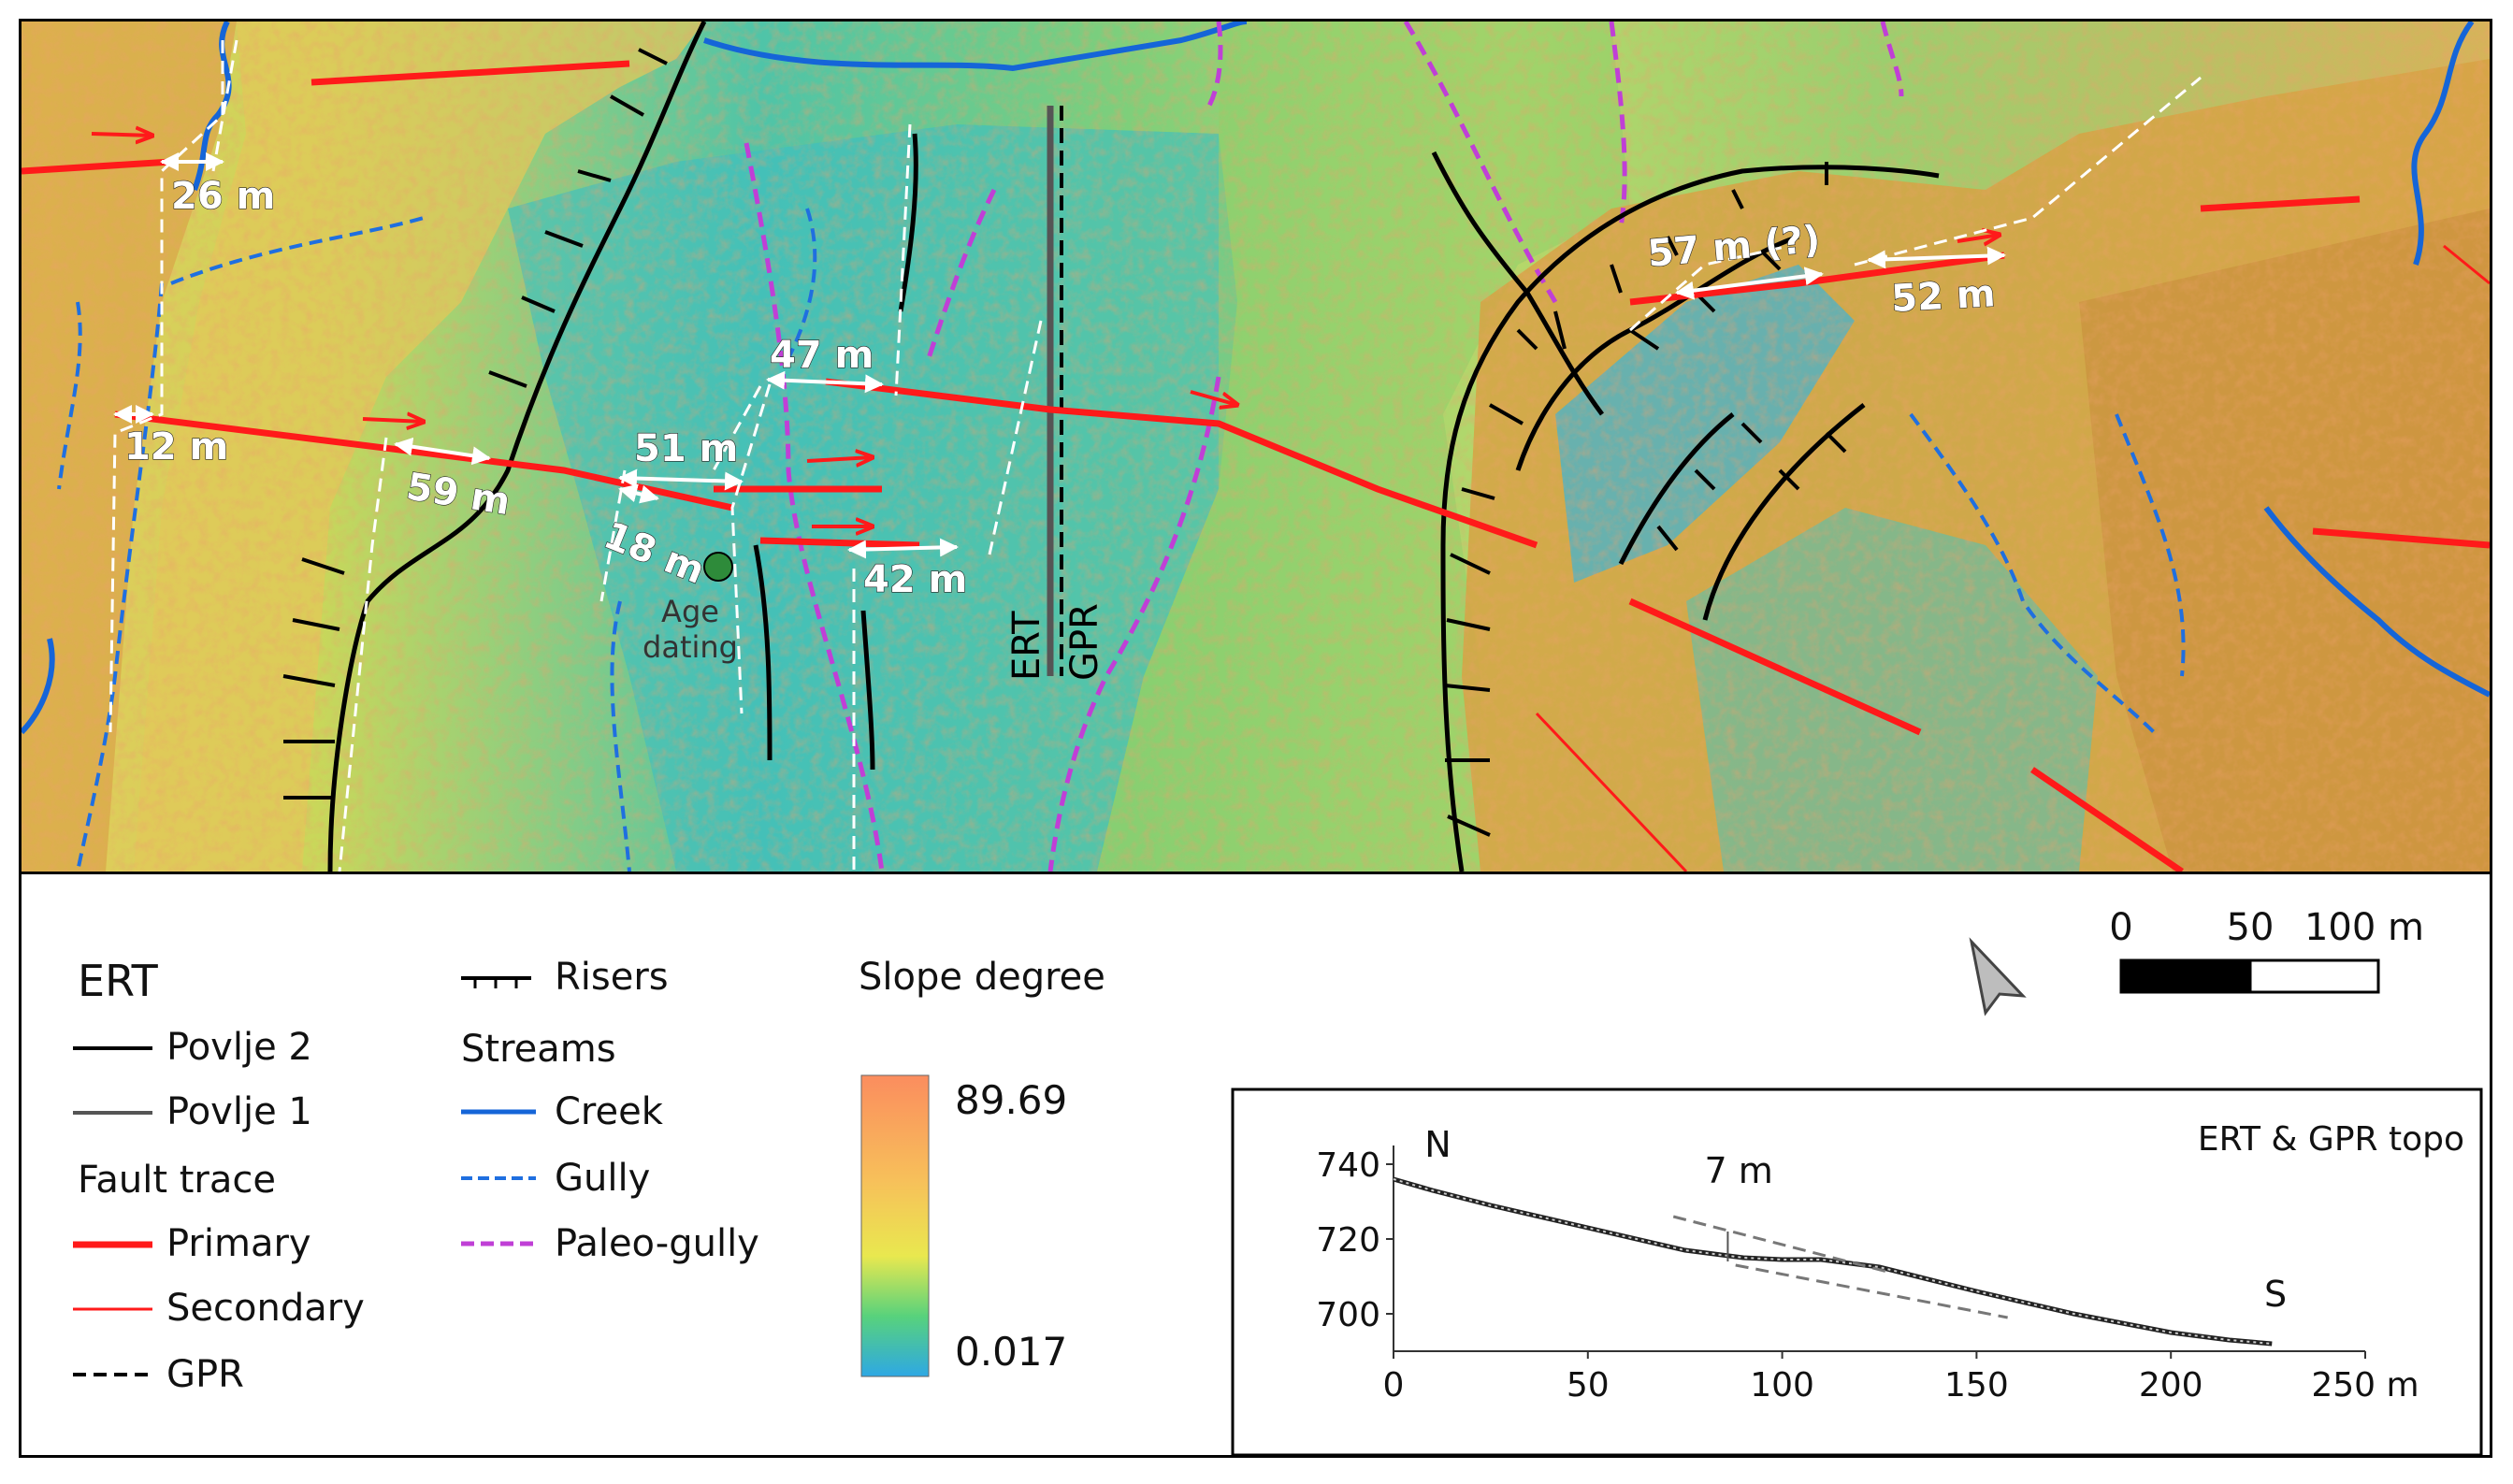 This screenshot has width=2513, height=1484. Describe the element at coordinates (538, 1049) in the screenshot. I see `legend-heading-streams: Streams` at that location.